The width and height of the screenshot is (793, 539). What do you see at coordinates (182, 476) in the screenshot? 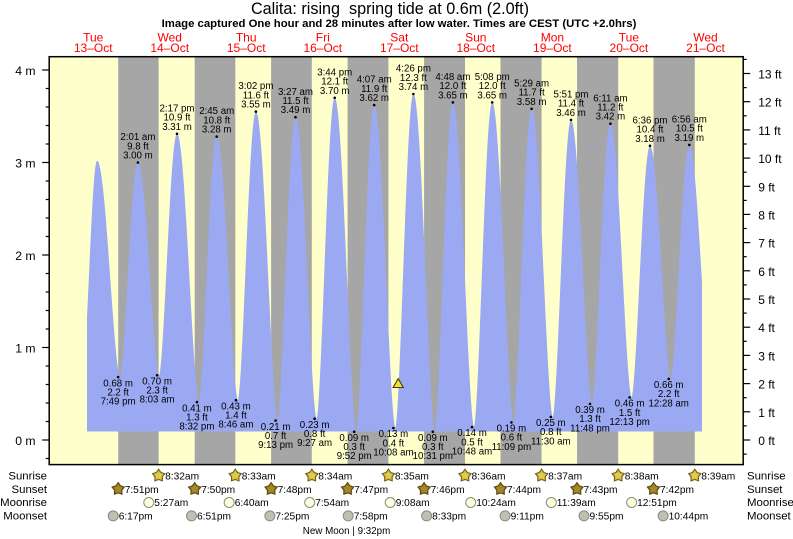
I see `svg-text: 8:32am` at bounding box center [182, 476].